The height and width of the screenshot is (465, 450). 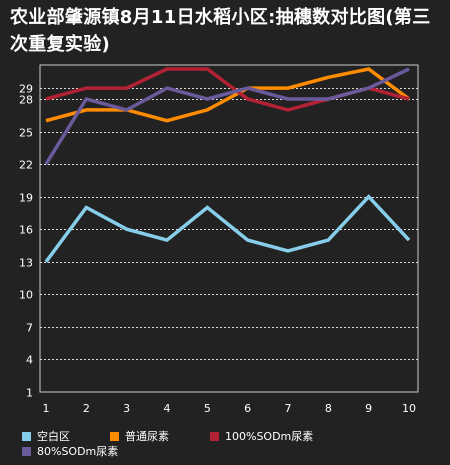 I want to click on y-tick-label: 28, so click(x=26, y=100).